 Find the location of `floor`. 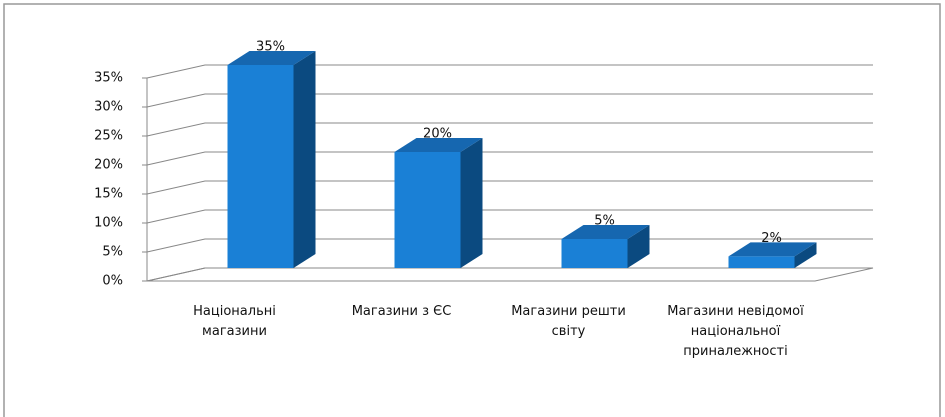

floor is located at coordinates (510, 274).